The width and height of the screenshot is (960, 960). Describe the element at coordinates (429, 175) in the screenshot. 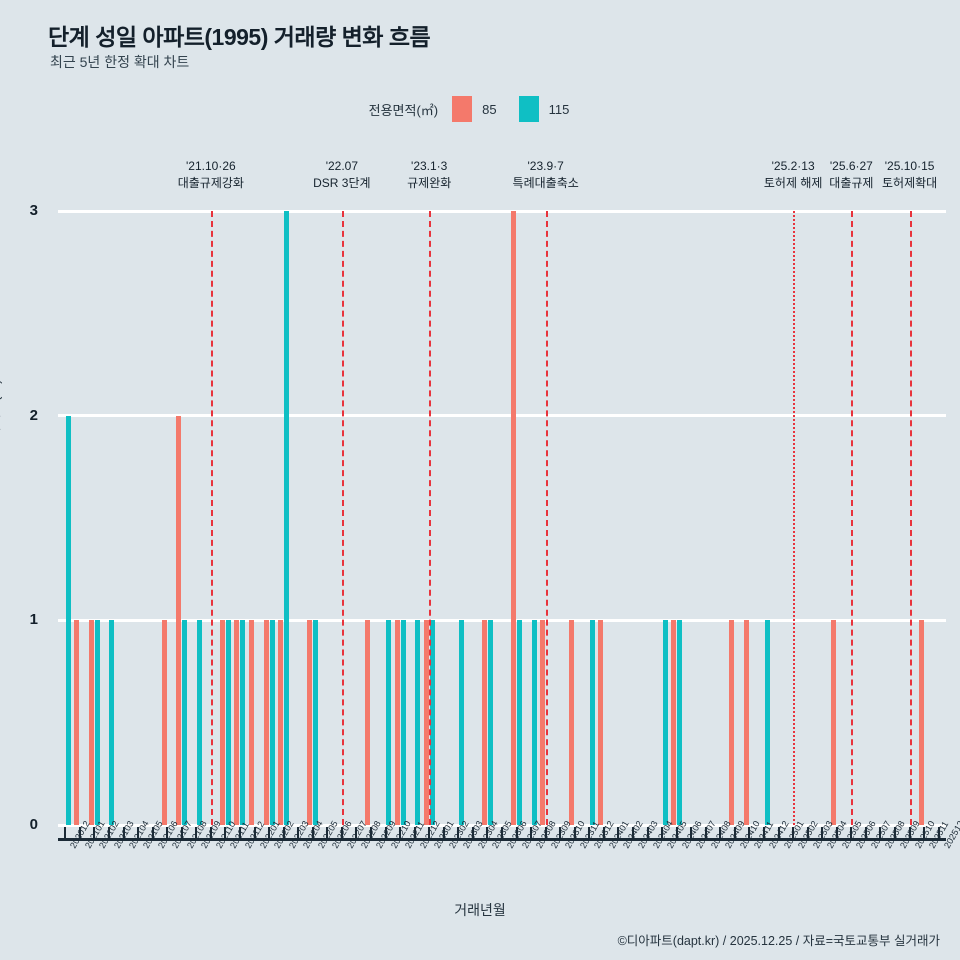

I see `annotation-202301: '23.1·3 규제완화` at that location.